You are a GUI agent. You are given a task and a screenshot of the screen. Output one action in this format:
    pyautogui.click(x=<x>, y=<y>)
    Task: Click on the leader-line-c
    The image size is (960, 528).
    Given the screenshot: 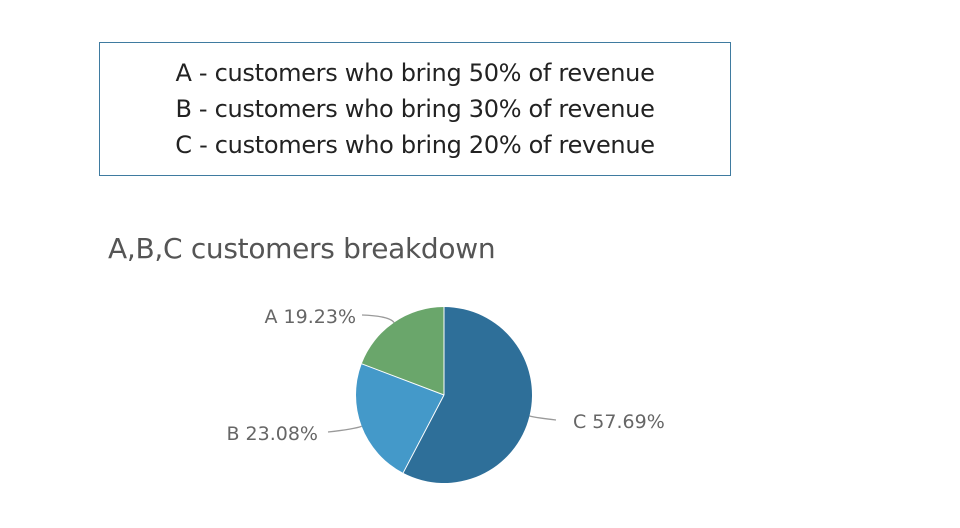 What is the action you would take?
    pyautogui.click(x=543, y=418)
    